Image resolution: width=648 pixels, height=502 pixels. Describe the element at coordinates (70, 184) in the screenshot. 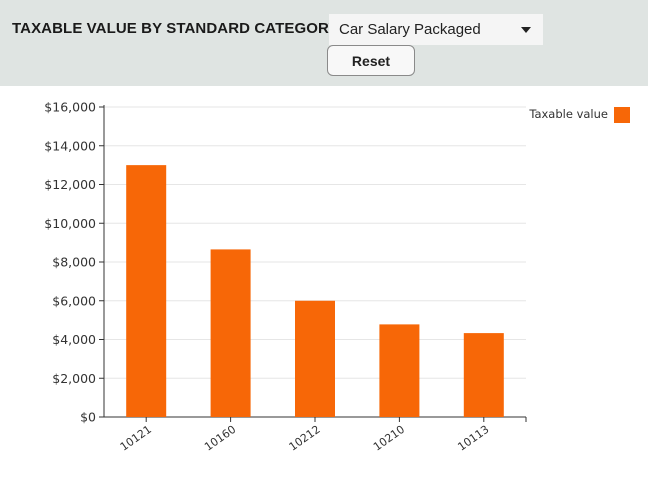

I see `y-tick-label: $12,000` at that location.